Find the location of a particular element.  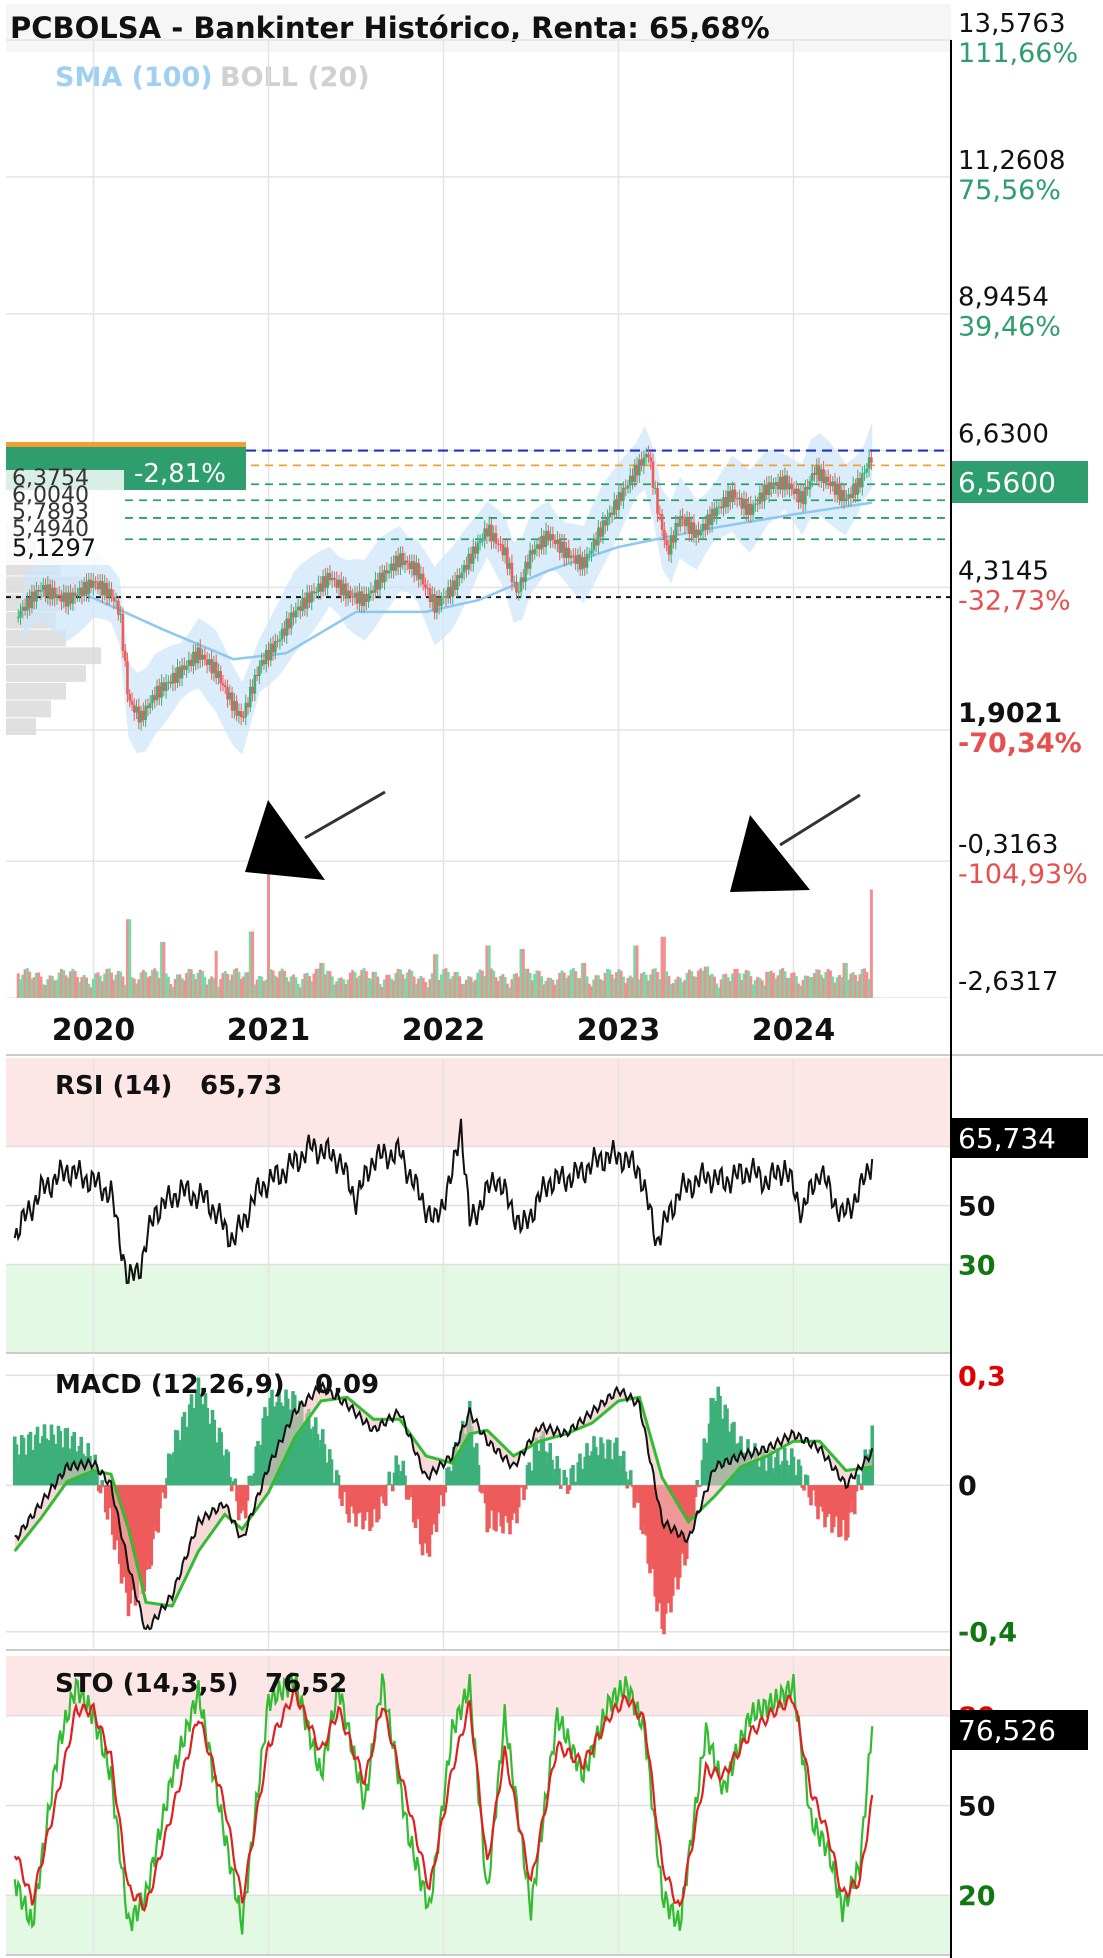

fib-level-0: 6,3754 is located at coordinates (50, 478).